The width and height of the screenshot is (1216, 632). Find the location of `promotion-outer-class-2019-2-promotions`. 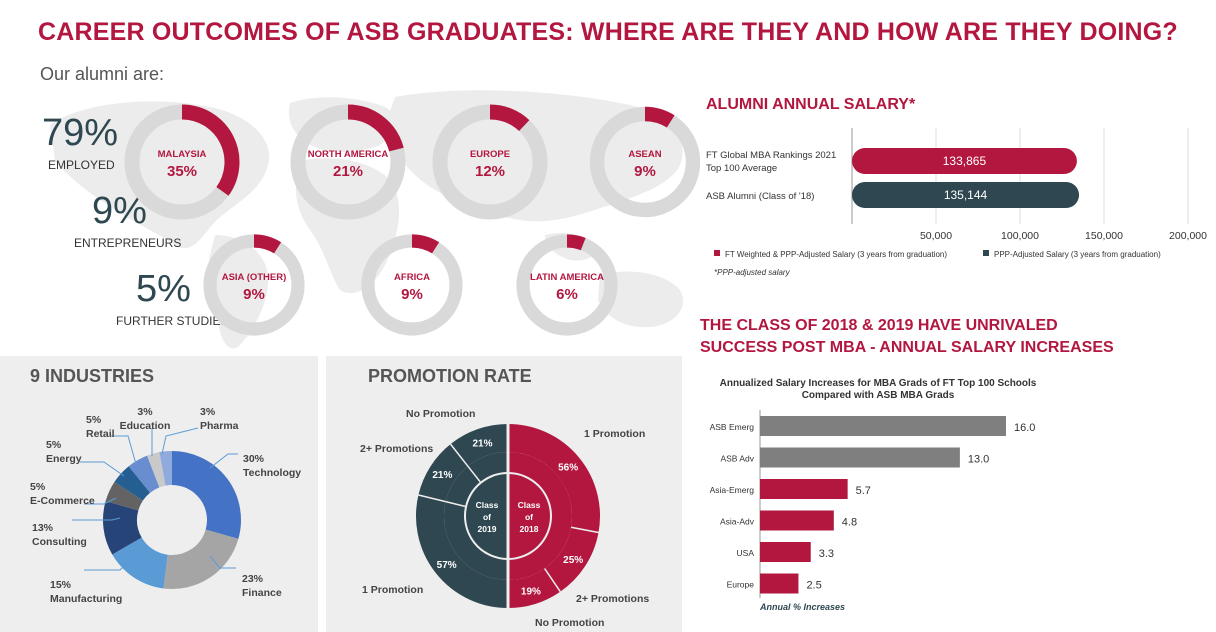

promotion-outer-class-2019-2-promotions is located at coordinates (443, 472).